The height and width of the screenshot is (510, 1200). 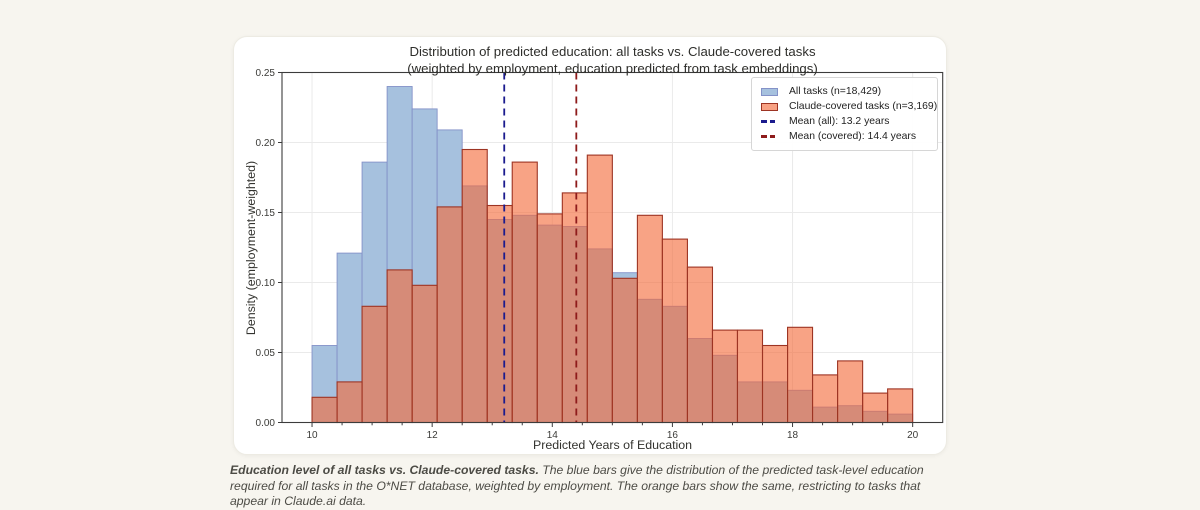 I want to click on legend-label: Claude-covered tasks (n=3,169), so click(x=863, y=106).